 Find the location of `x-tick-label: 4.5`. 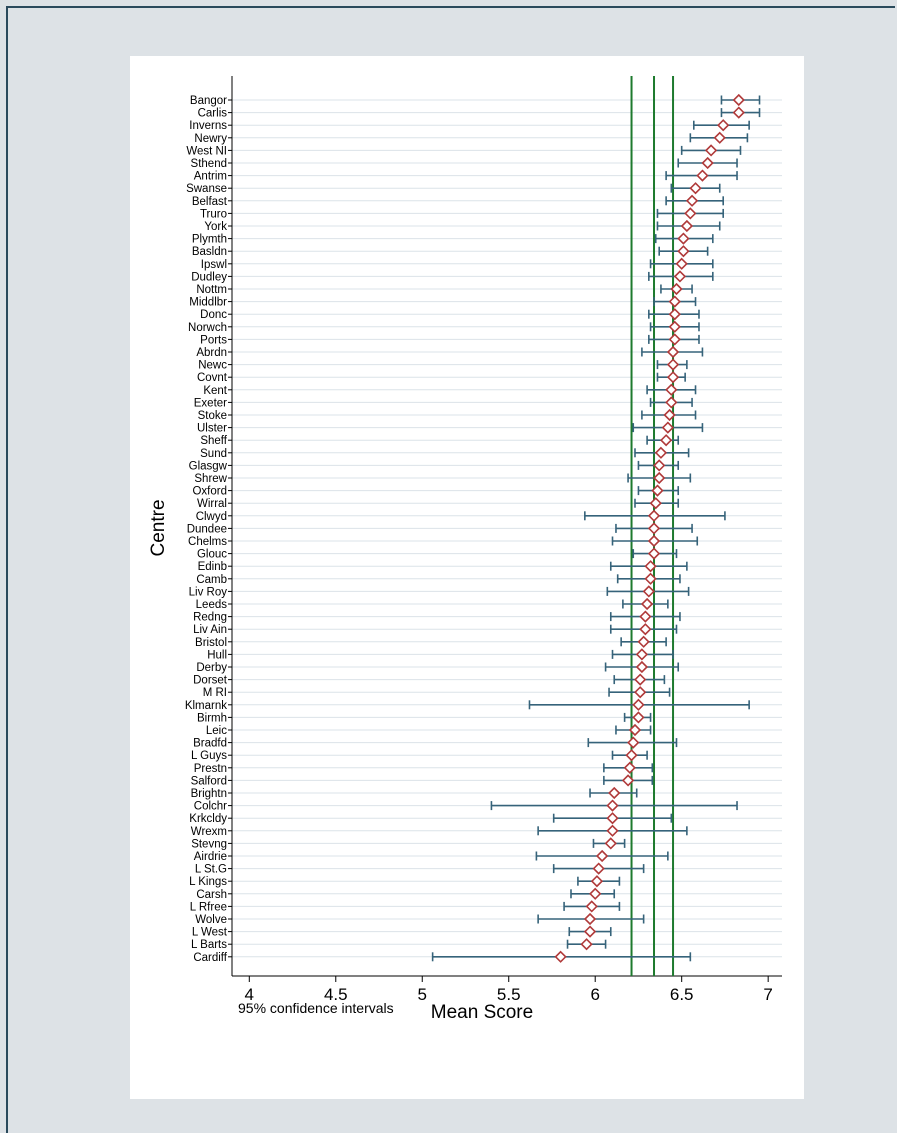

x-tick-label: 4.5 is located at coordinates (336, 994).